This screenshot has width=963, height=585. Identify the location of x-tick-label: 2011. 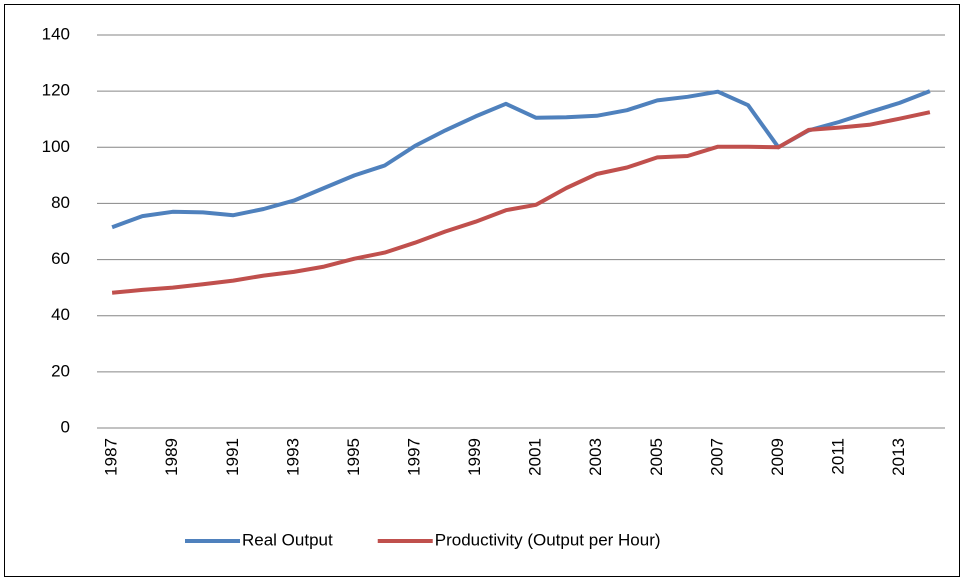
(837, 456).